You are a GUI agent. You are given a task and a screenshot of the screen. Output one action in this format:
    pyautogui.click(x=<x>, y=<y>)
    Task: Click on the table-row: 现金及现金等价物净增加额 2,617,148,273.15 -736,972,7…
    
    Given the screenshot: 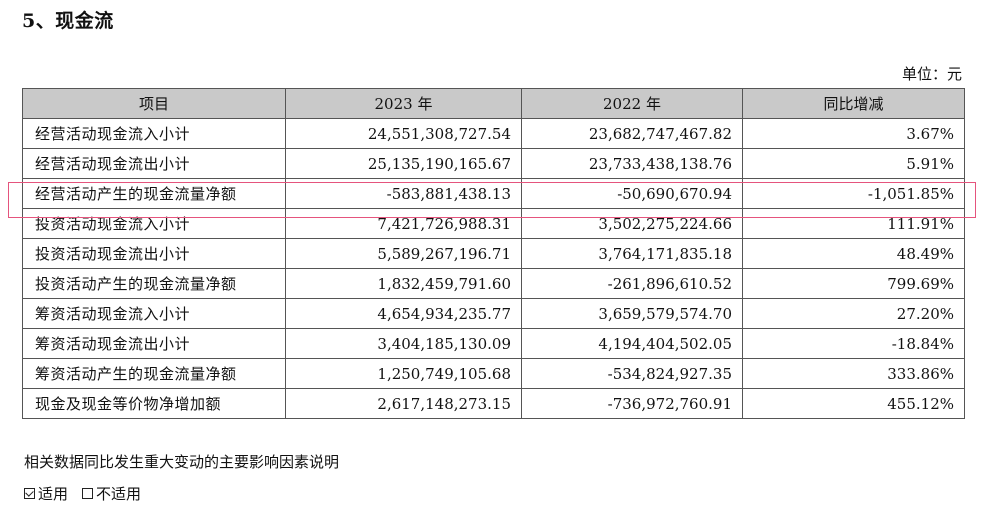 What is the action you would take?
    pyautogui.click(x=493, y=403)
    